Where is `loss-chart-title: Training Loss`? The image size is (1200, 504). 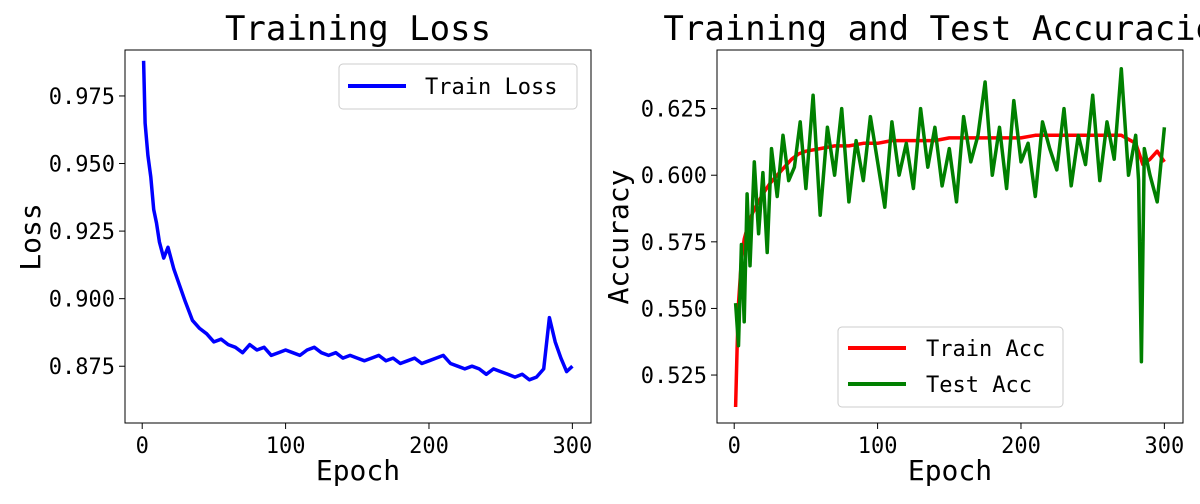 loss-chart-title: Training Loss is located at coordinates (358, 29).